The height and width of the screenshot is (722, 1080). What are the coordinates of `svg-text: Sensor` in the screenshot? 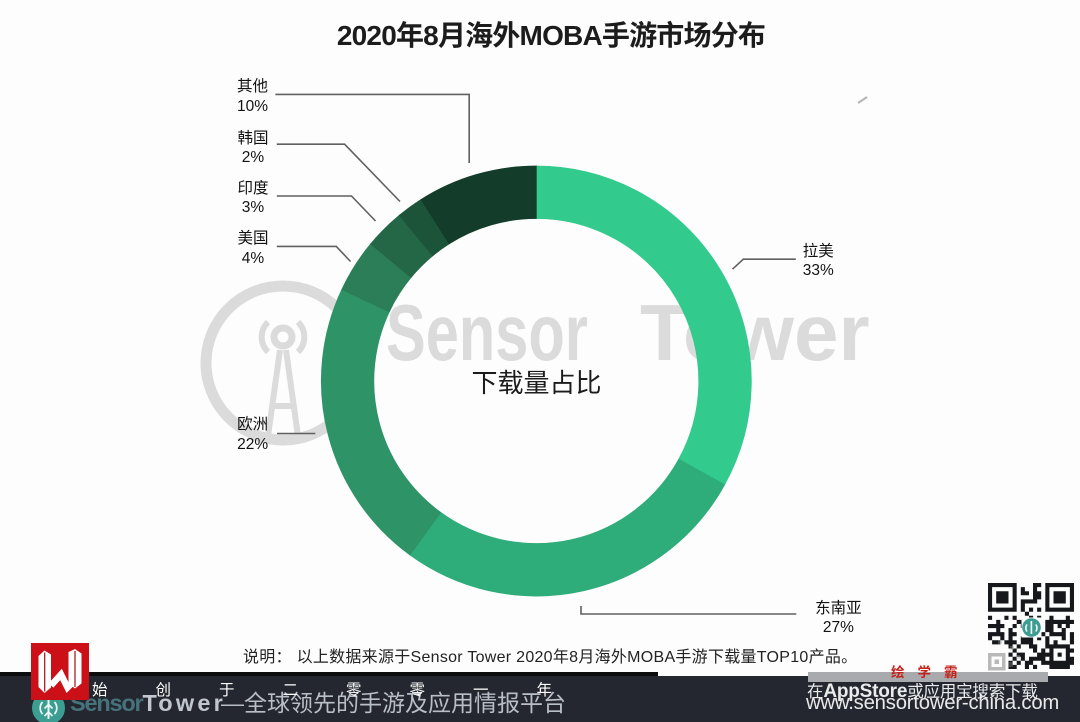 It's located at (487, 332).